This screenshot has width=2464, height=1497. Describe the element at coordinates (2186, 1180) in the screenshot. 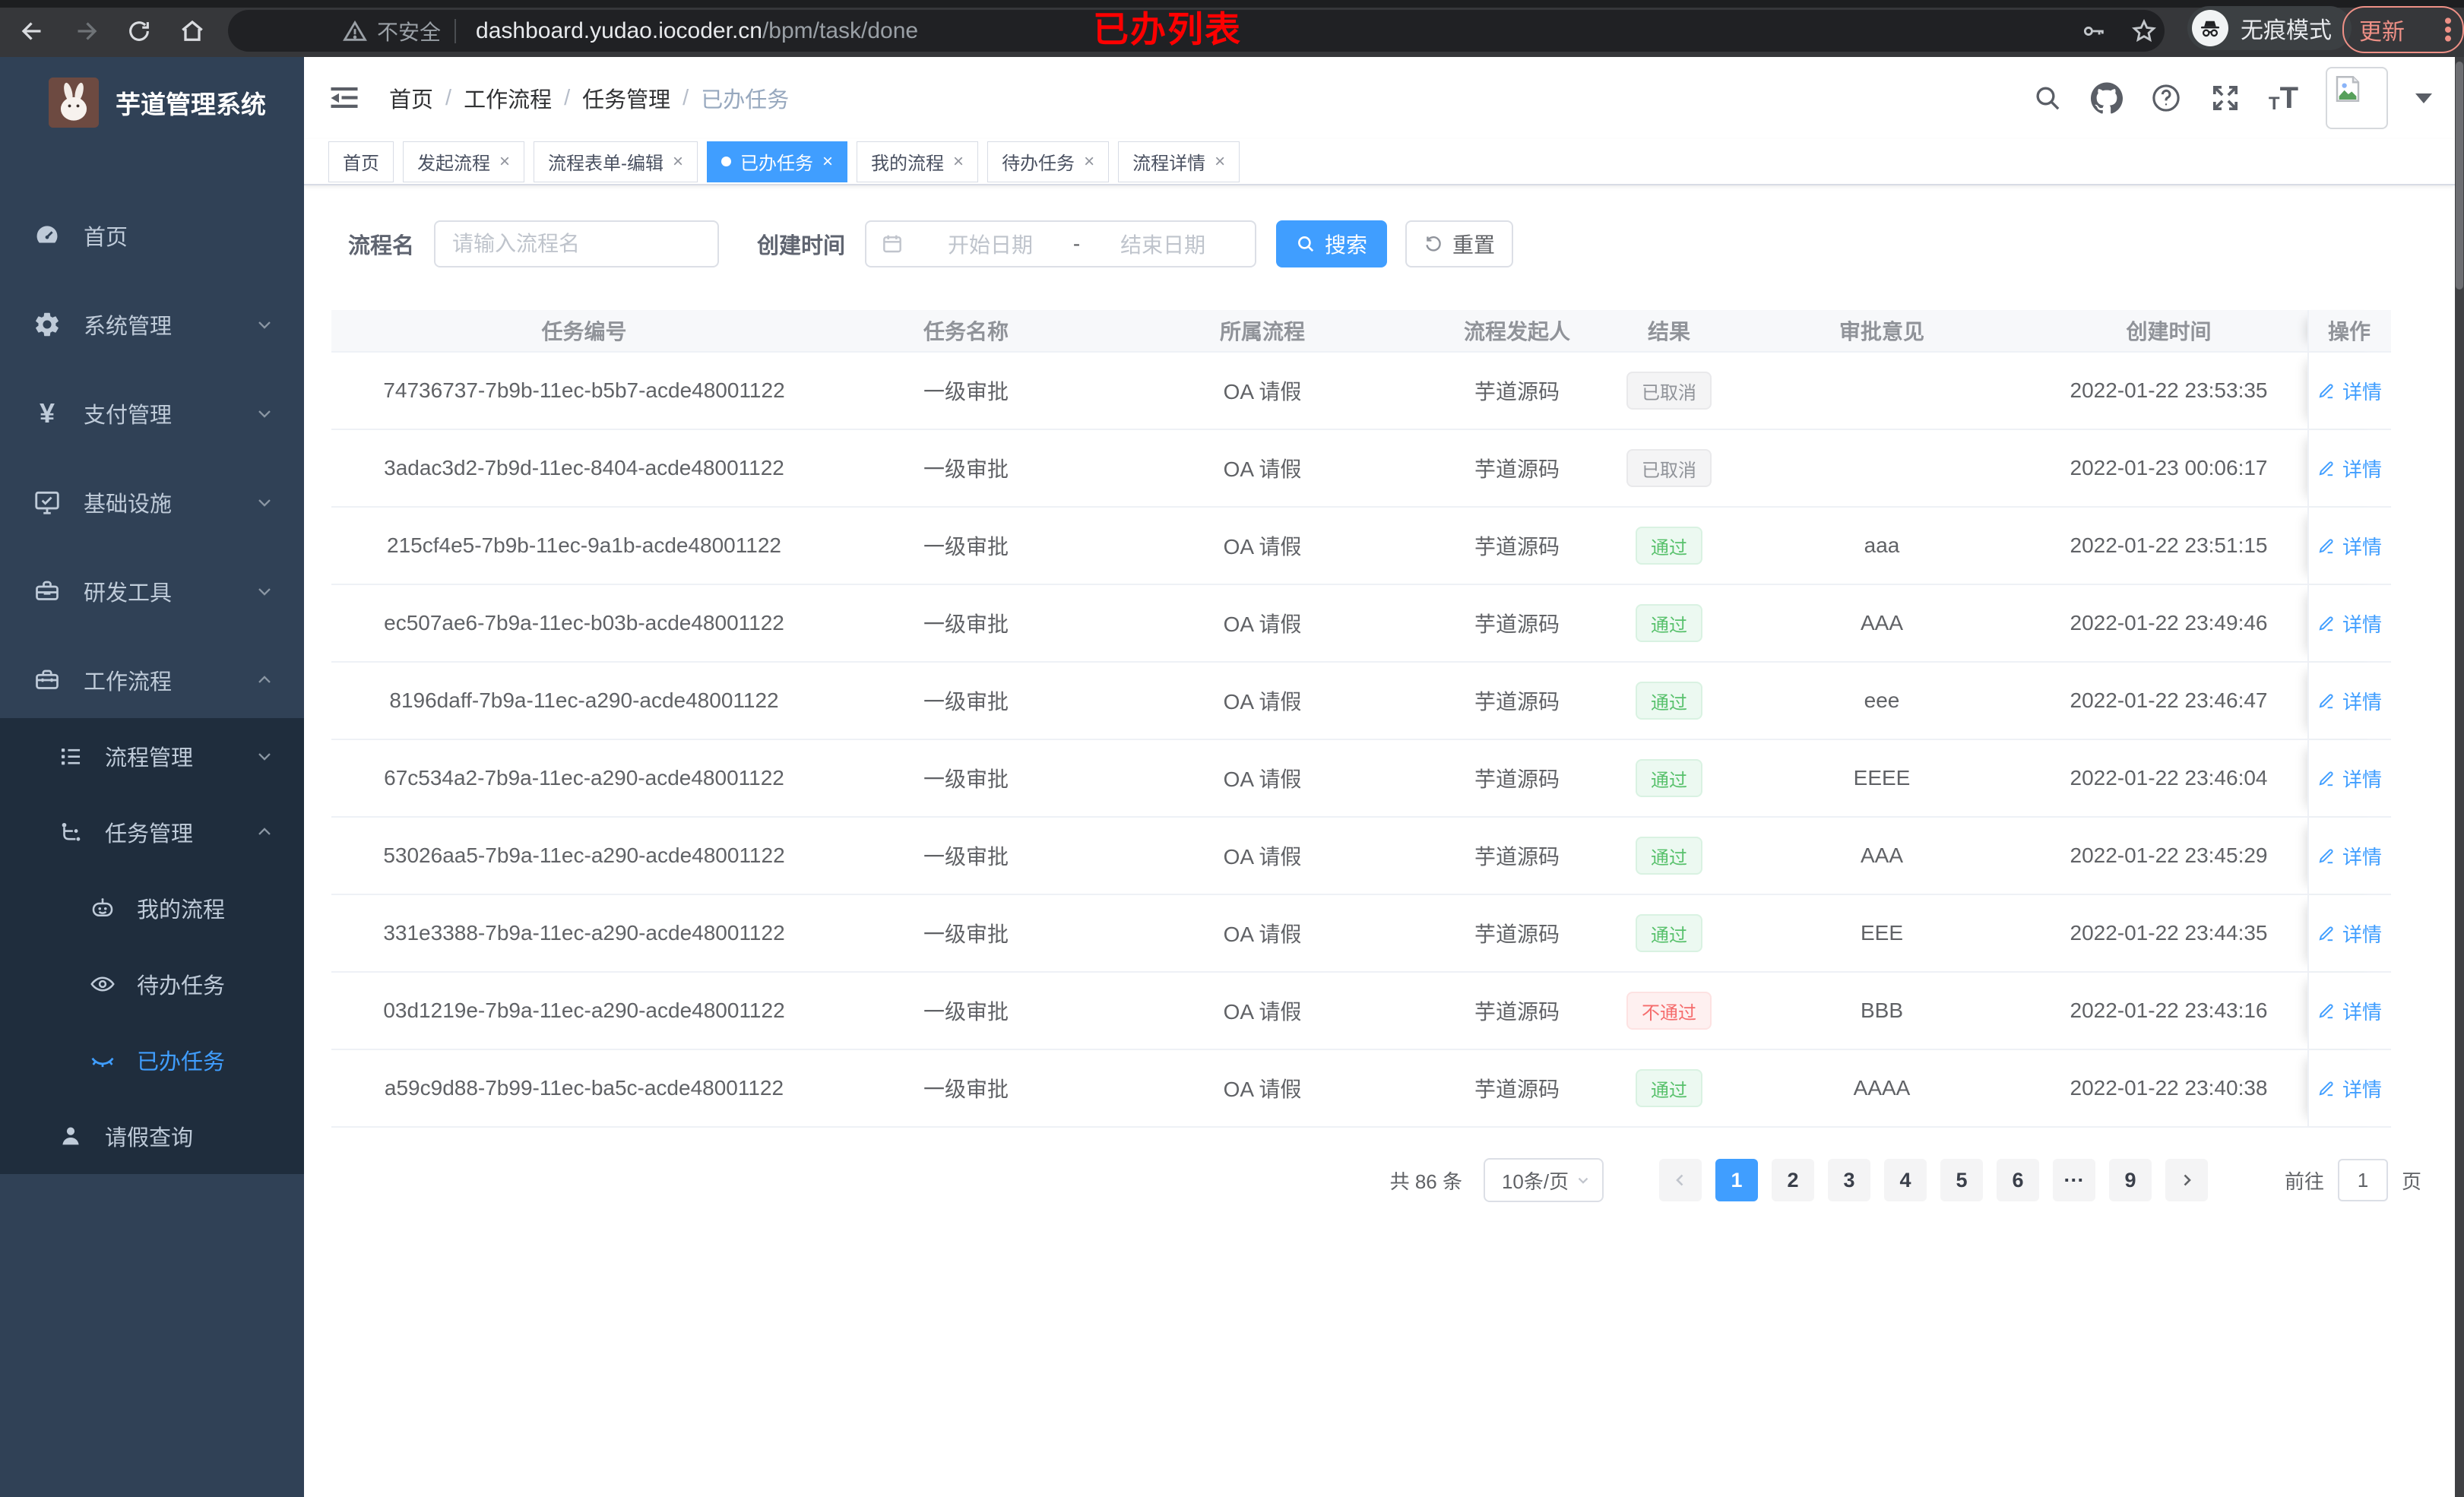

I see `next-page-button` at that location.